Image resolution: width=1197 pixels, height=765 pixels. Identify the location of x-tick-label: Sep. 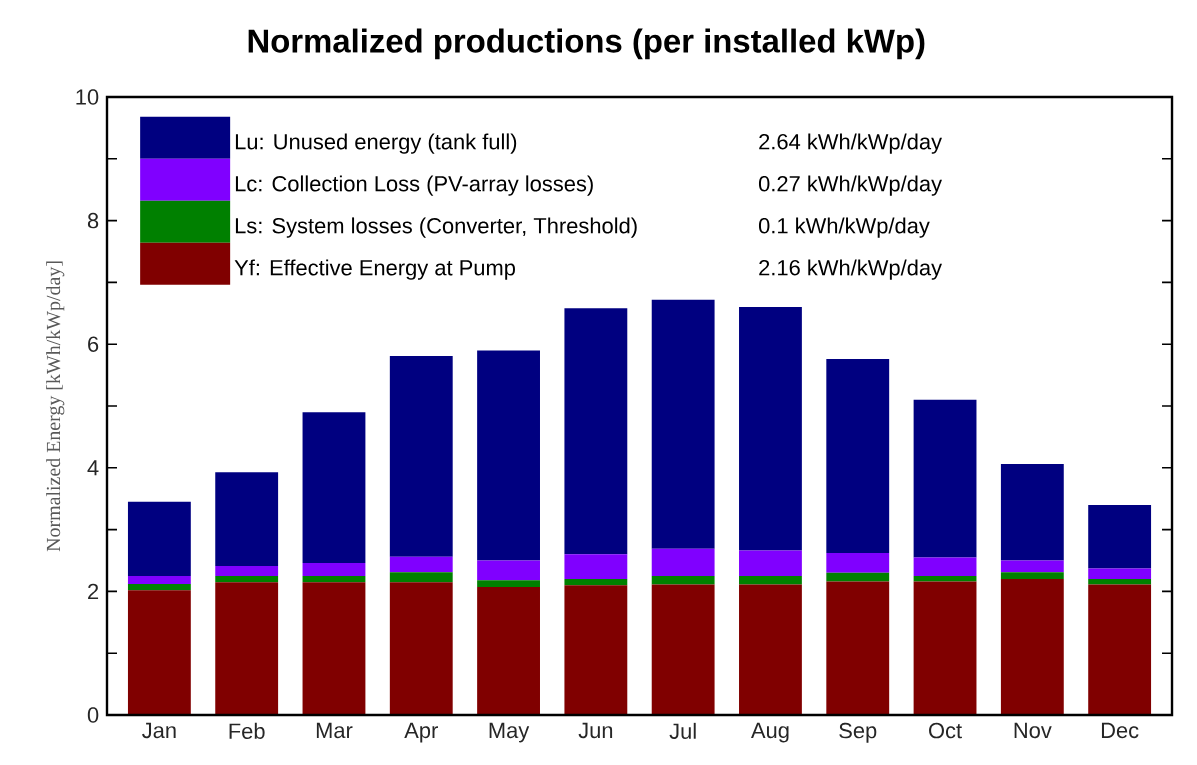
(858, 732).